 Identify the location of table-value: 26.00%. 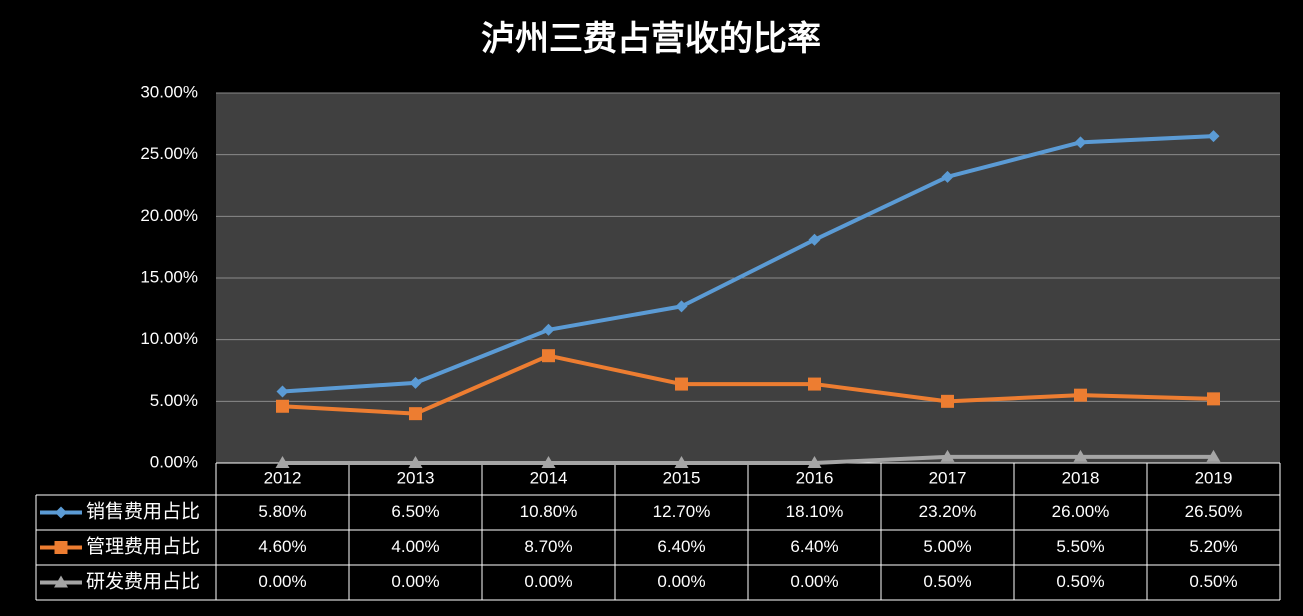
(1081, 511).